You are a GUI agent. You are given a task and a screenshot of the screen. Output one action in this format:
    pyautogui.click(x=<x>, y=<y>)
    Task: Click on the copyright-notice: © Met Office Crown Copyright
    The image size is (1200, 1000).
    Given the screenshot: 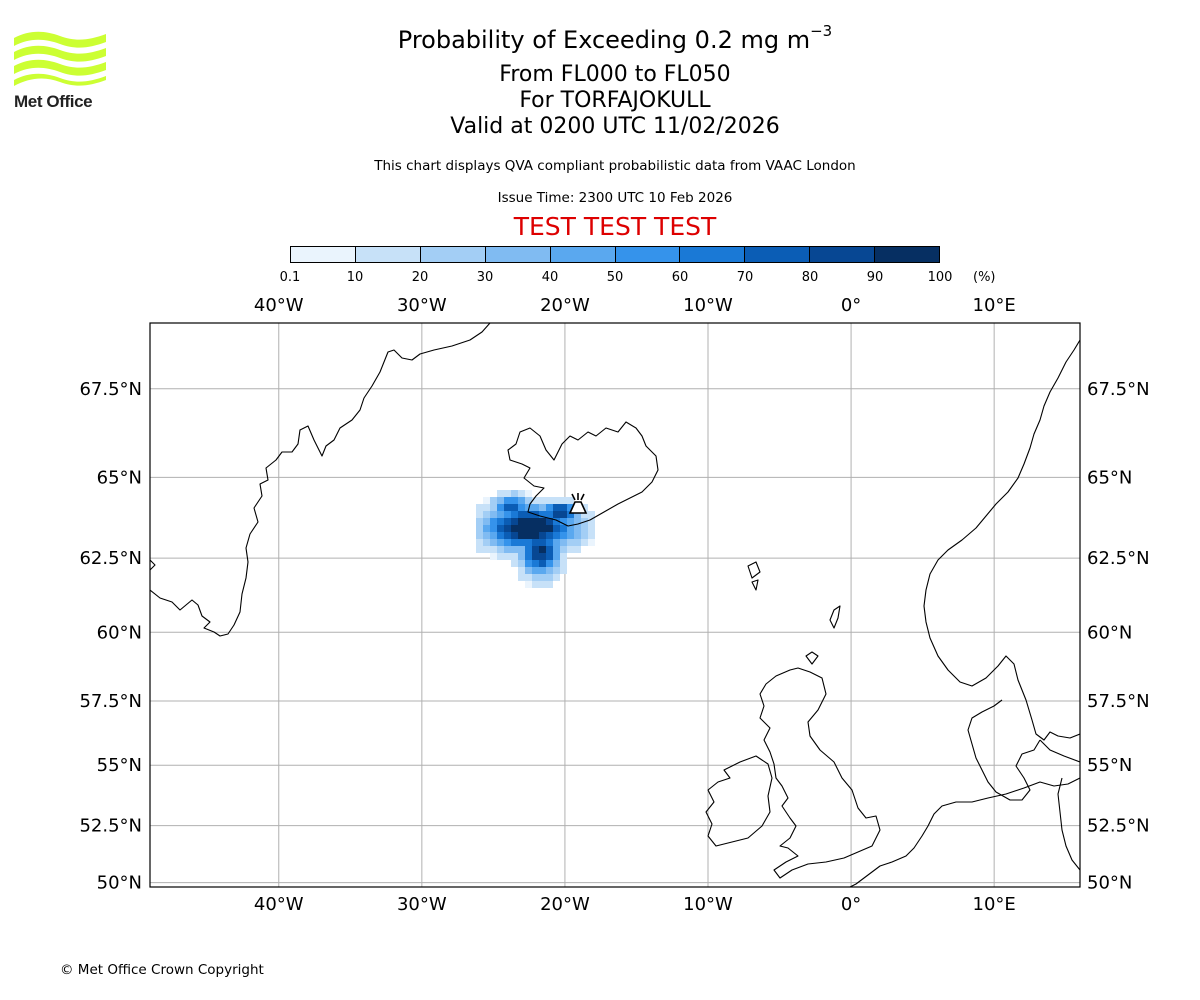 What is the action you would take?
    pyautogui.click(x=162, y=970)
    